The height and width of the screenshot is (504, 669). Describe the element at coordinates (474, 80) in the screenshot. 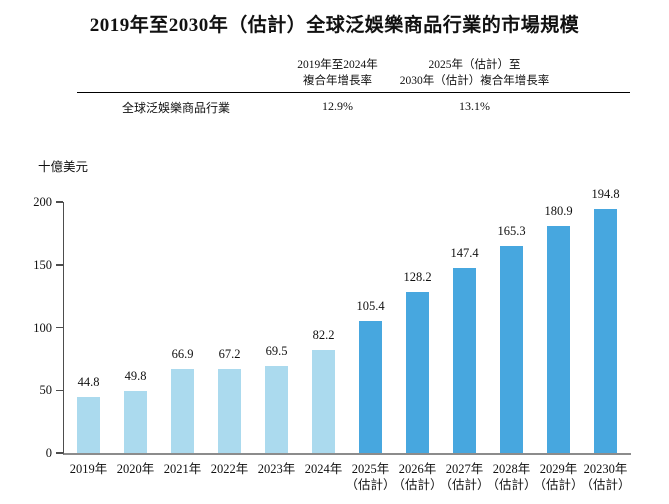

I see `header-cagr-2025-2030-line2: 2030年（估計）複合年增長率` at that location.